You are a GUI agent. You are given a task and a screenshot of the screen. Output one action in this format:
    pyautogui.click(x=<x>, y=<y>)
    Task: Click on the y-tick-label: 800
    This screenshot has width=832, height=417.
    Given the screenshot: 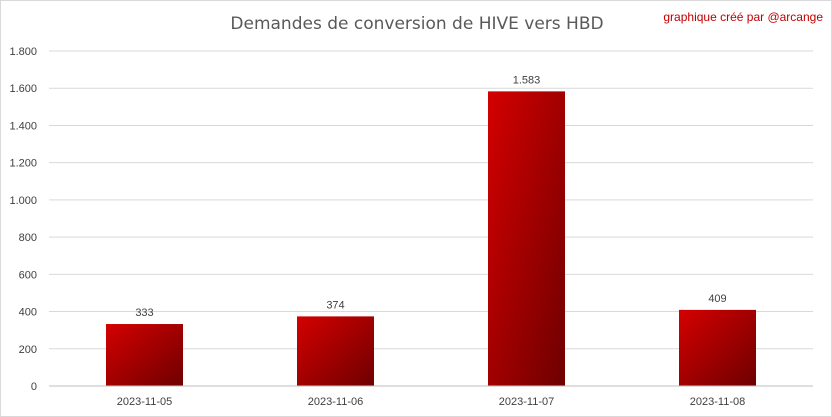 What is the action you would take?
    pyautogui.click(x=28, y=238)
    